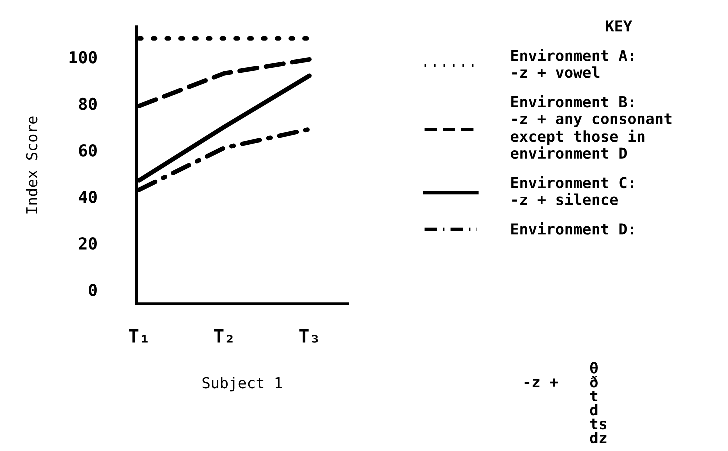  I want to click on y-tick-label: 20, so click(88, 244).